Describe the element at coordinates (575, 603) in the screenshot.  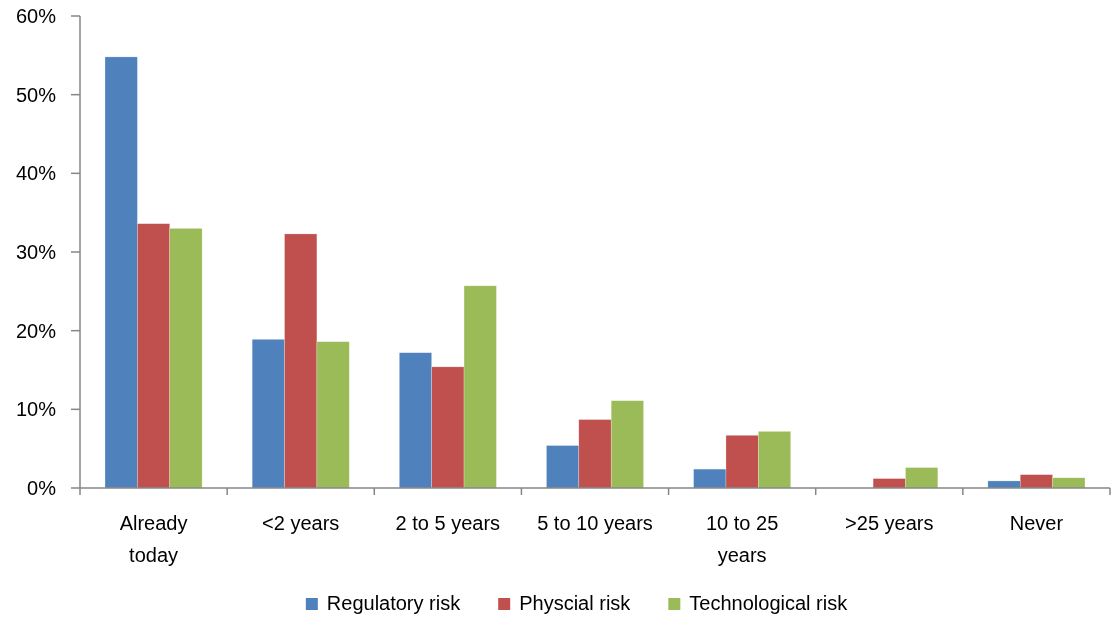
I see `legend-label: Physcial risk` at that location.